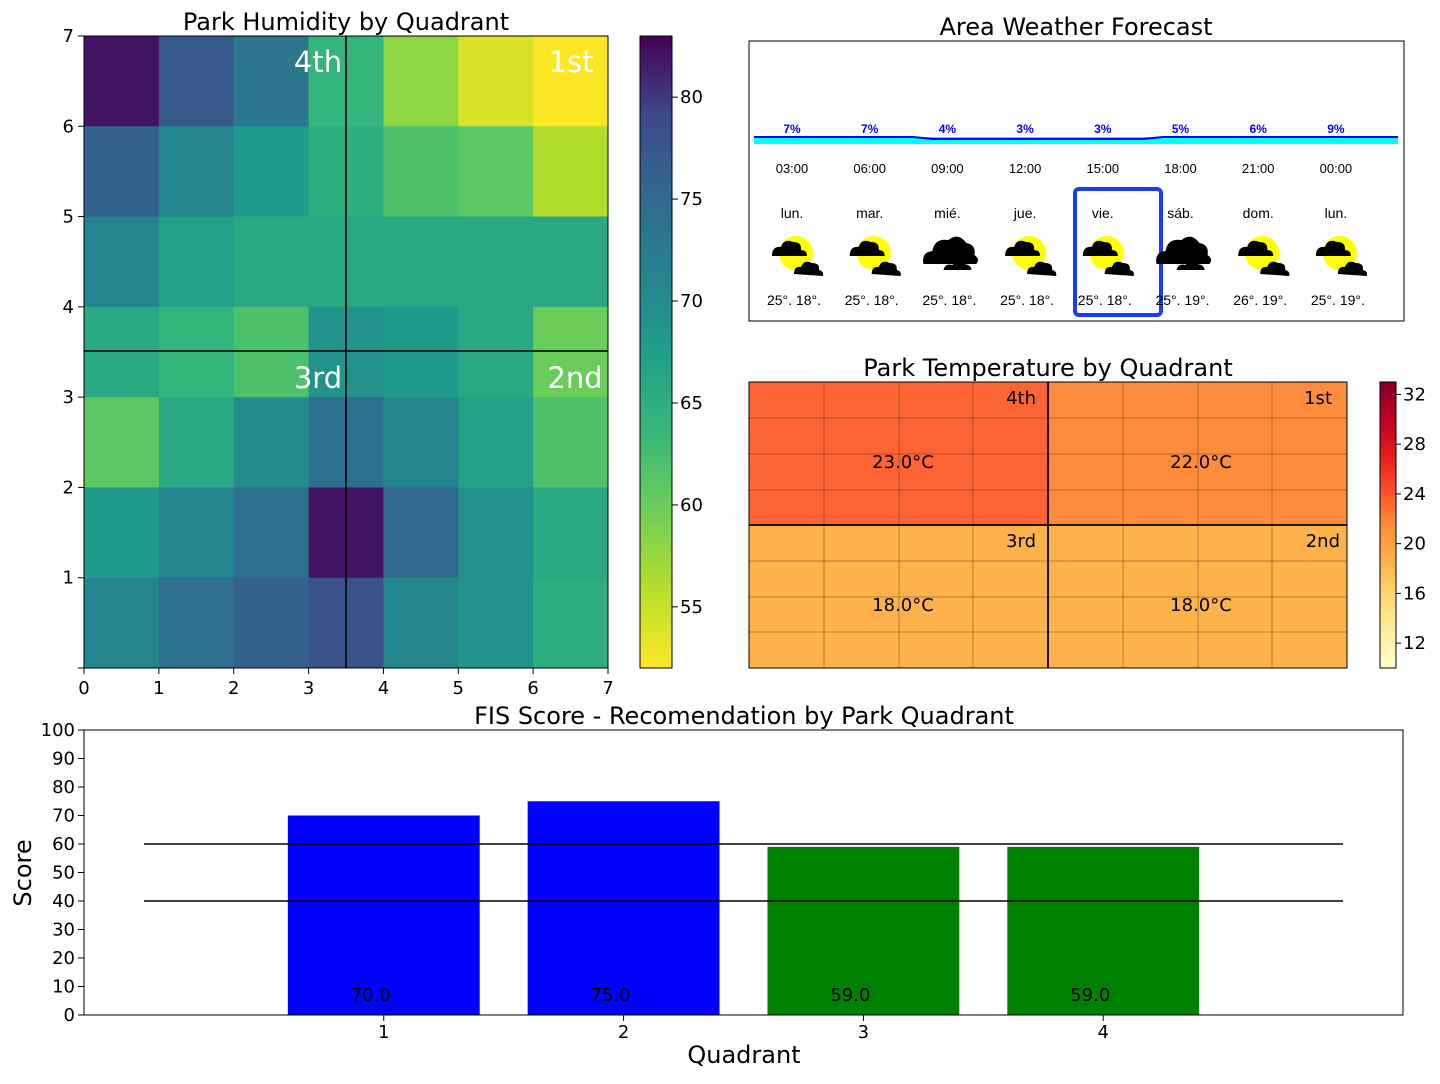 The image size is (1440, 1084). Describe the element at coordinates (1021, 398) in the screenshot. I see `temperature-quadrant-label: 4th` at that location.